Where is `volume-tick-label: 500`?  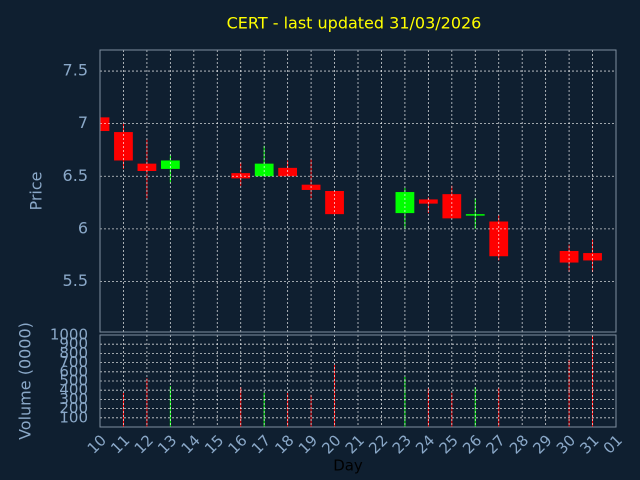
volume-tick-label: 500 is located at coordinates (73, 381).